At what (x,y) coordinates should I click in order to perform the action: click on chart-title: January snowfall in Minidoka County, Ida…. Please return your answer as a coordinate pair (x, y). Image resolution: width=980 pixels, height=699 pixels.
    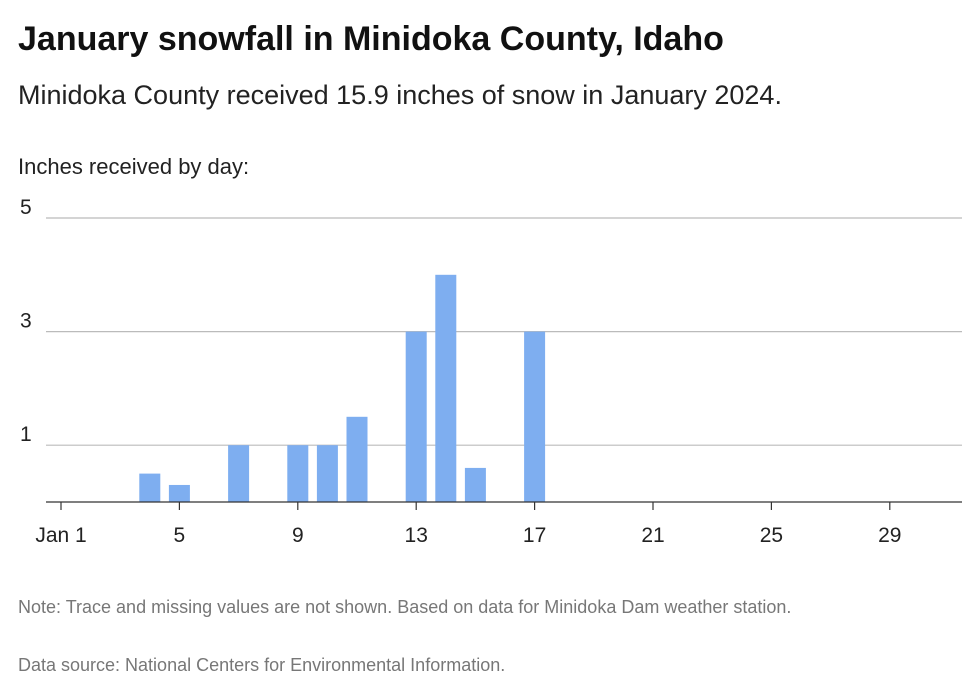
    Looking at the image, I should click on (371, 39).